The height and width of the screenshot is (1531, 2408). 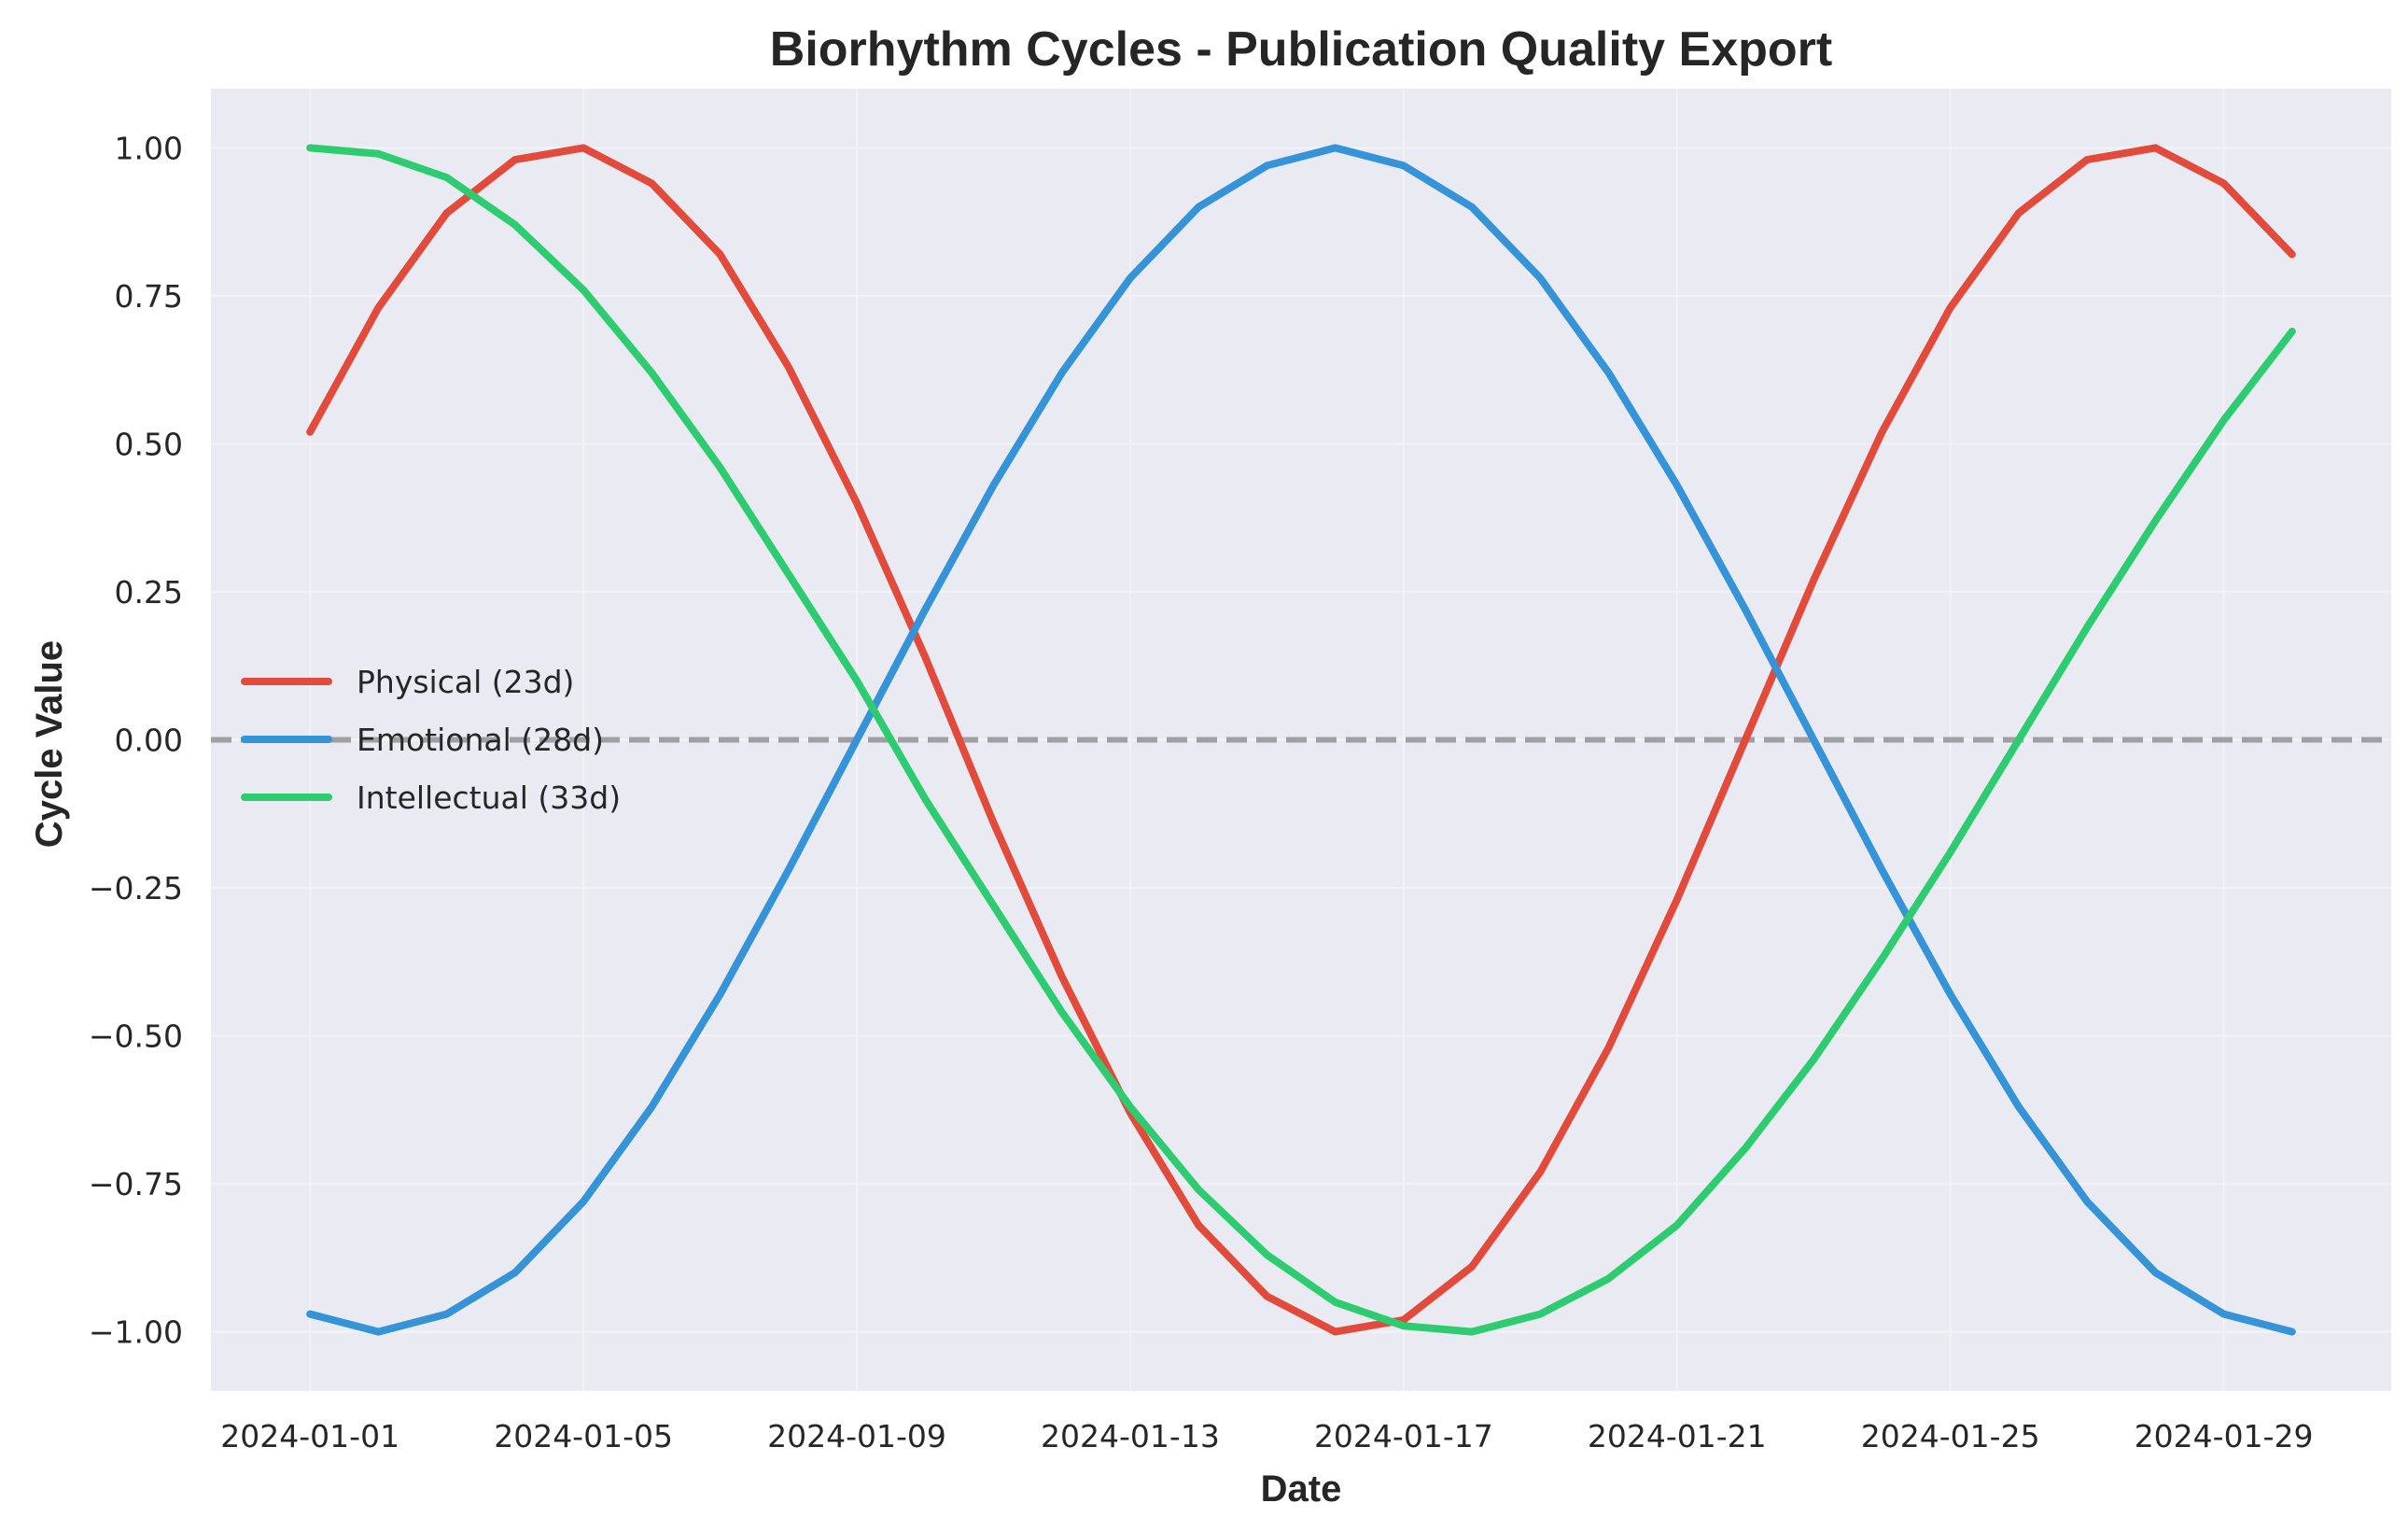 What do you see at coordinates (489, 798) in the screenshot?
I see `legend-label: Intellectual (33d)` at bounding box center [489, 798].